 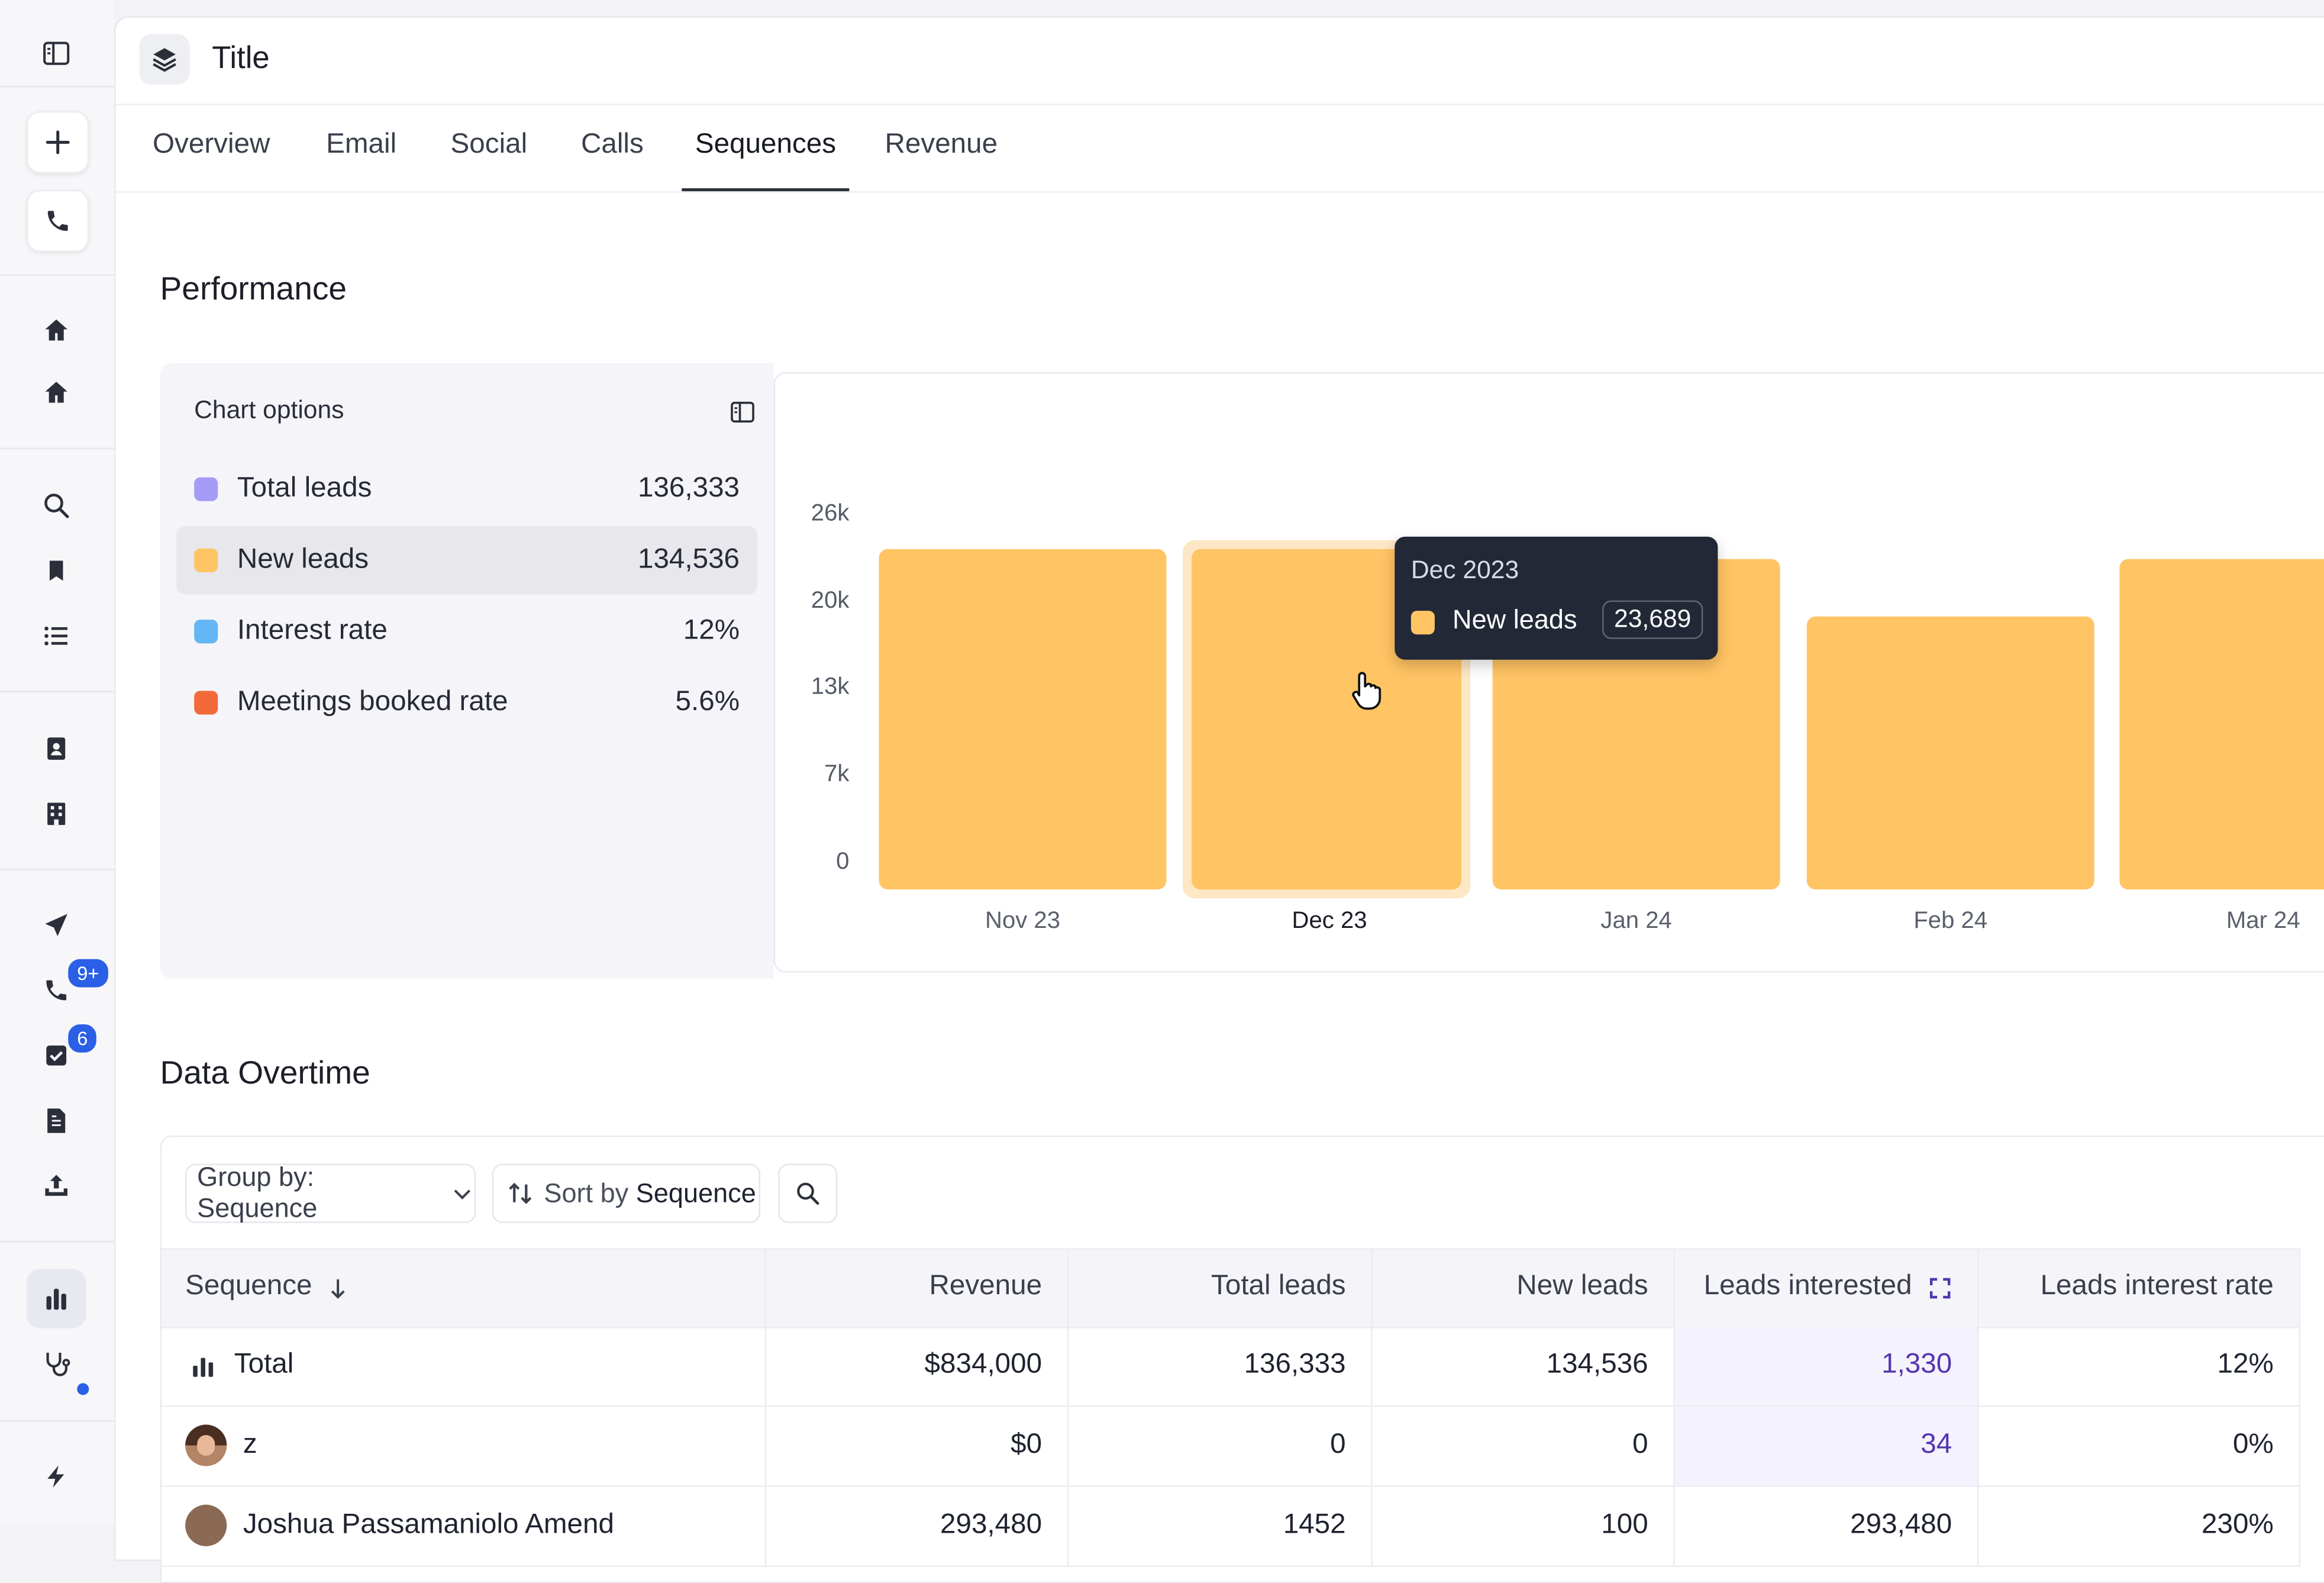 I want to click on list-icon, so click(x=56, y=636).